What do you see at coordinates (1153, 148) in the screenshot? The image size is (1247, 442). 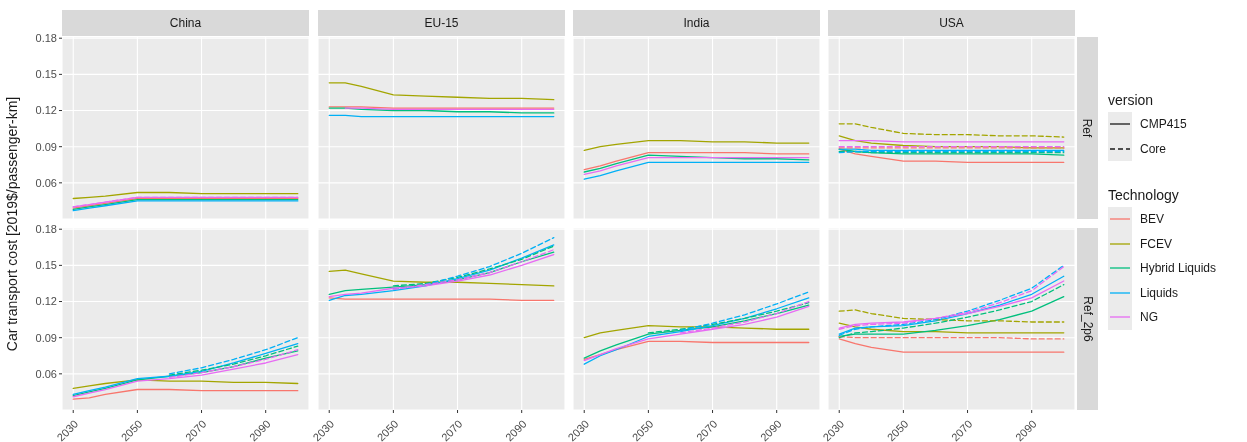 I see `text: Core` at bounding box center [1153, 148].